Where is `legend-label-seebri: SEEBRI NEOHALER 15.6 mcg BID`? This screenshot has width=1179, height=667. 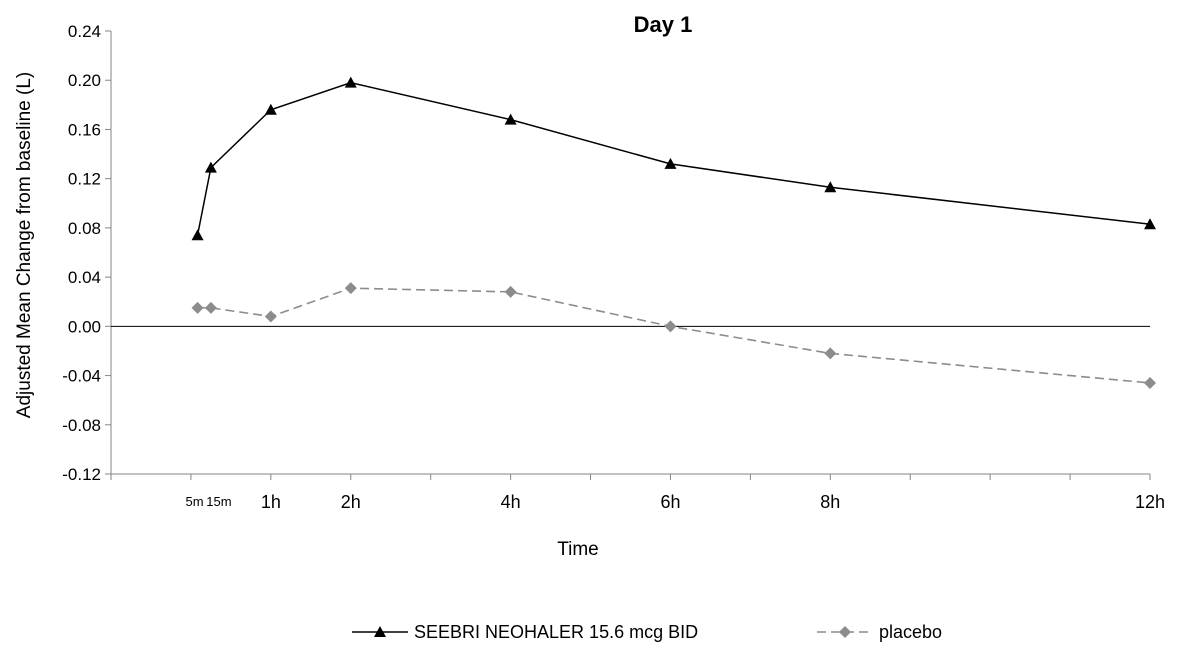 legend-label-seebri: SEEBRI NEOHALER 15.6 mcg BID is located at coordinates (556, 632).